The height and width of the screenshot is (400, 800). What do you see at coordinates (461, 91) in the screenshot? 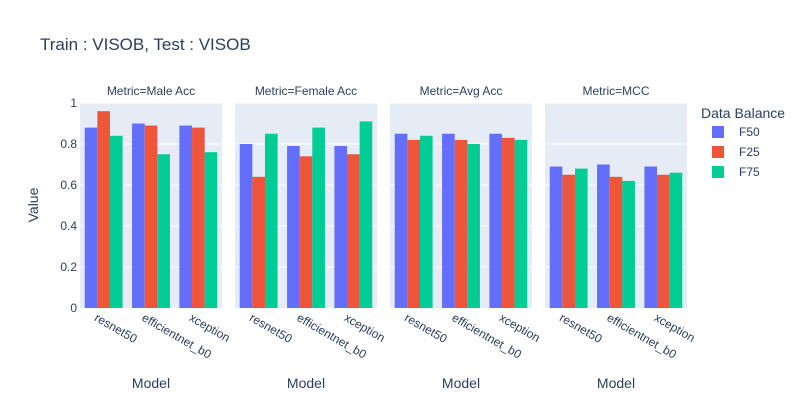
I see `facet-title: Metric=Avg Acc` at bounding box center [461, 91].